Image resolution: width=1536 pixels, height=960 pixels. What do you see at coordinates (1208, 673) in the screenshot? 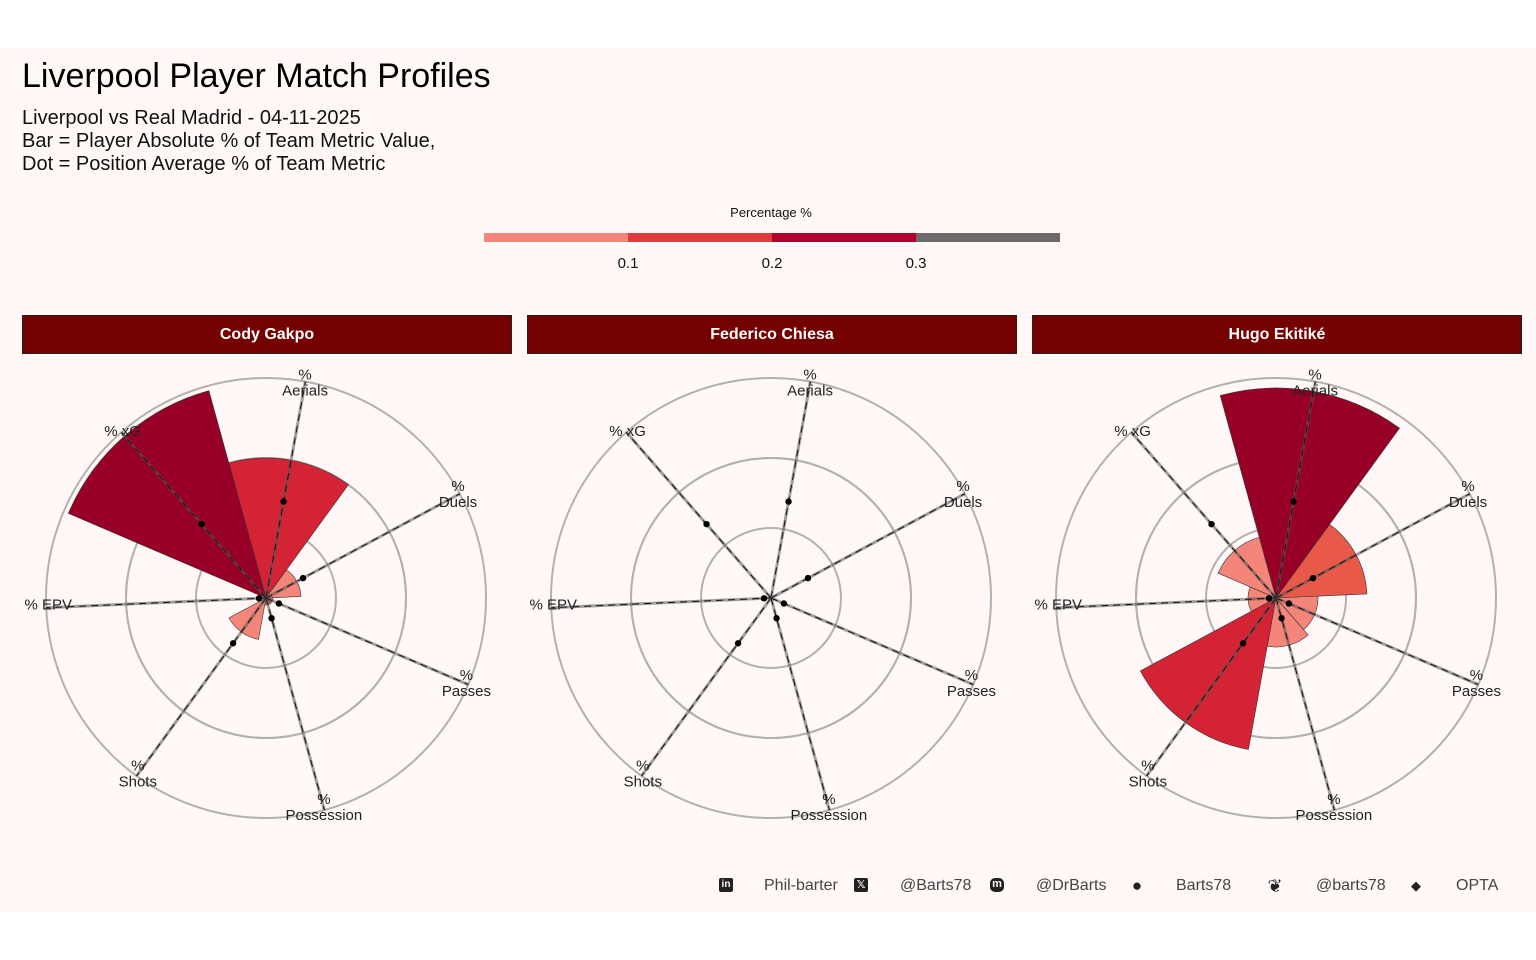
I see `bar-shots` at bounding box center [1208, 673].